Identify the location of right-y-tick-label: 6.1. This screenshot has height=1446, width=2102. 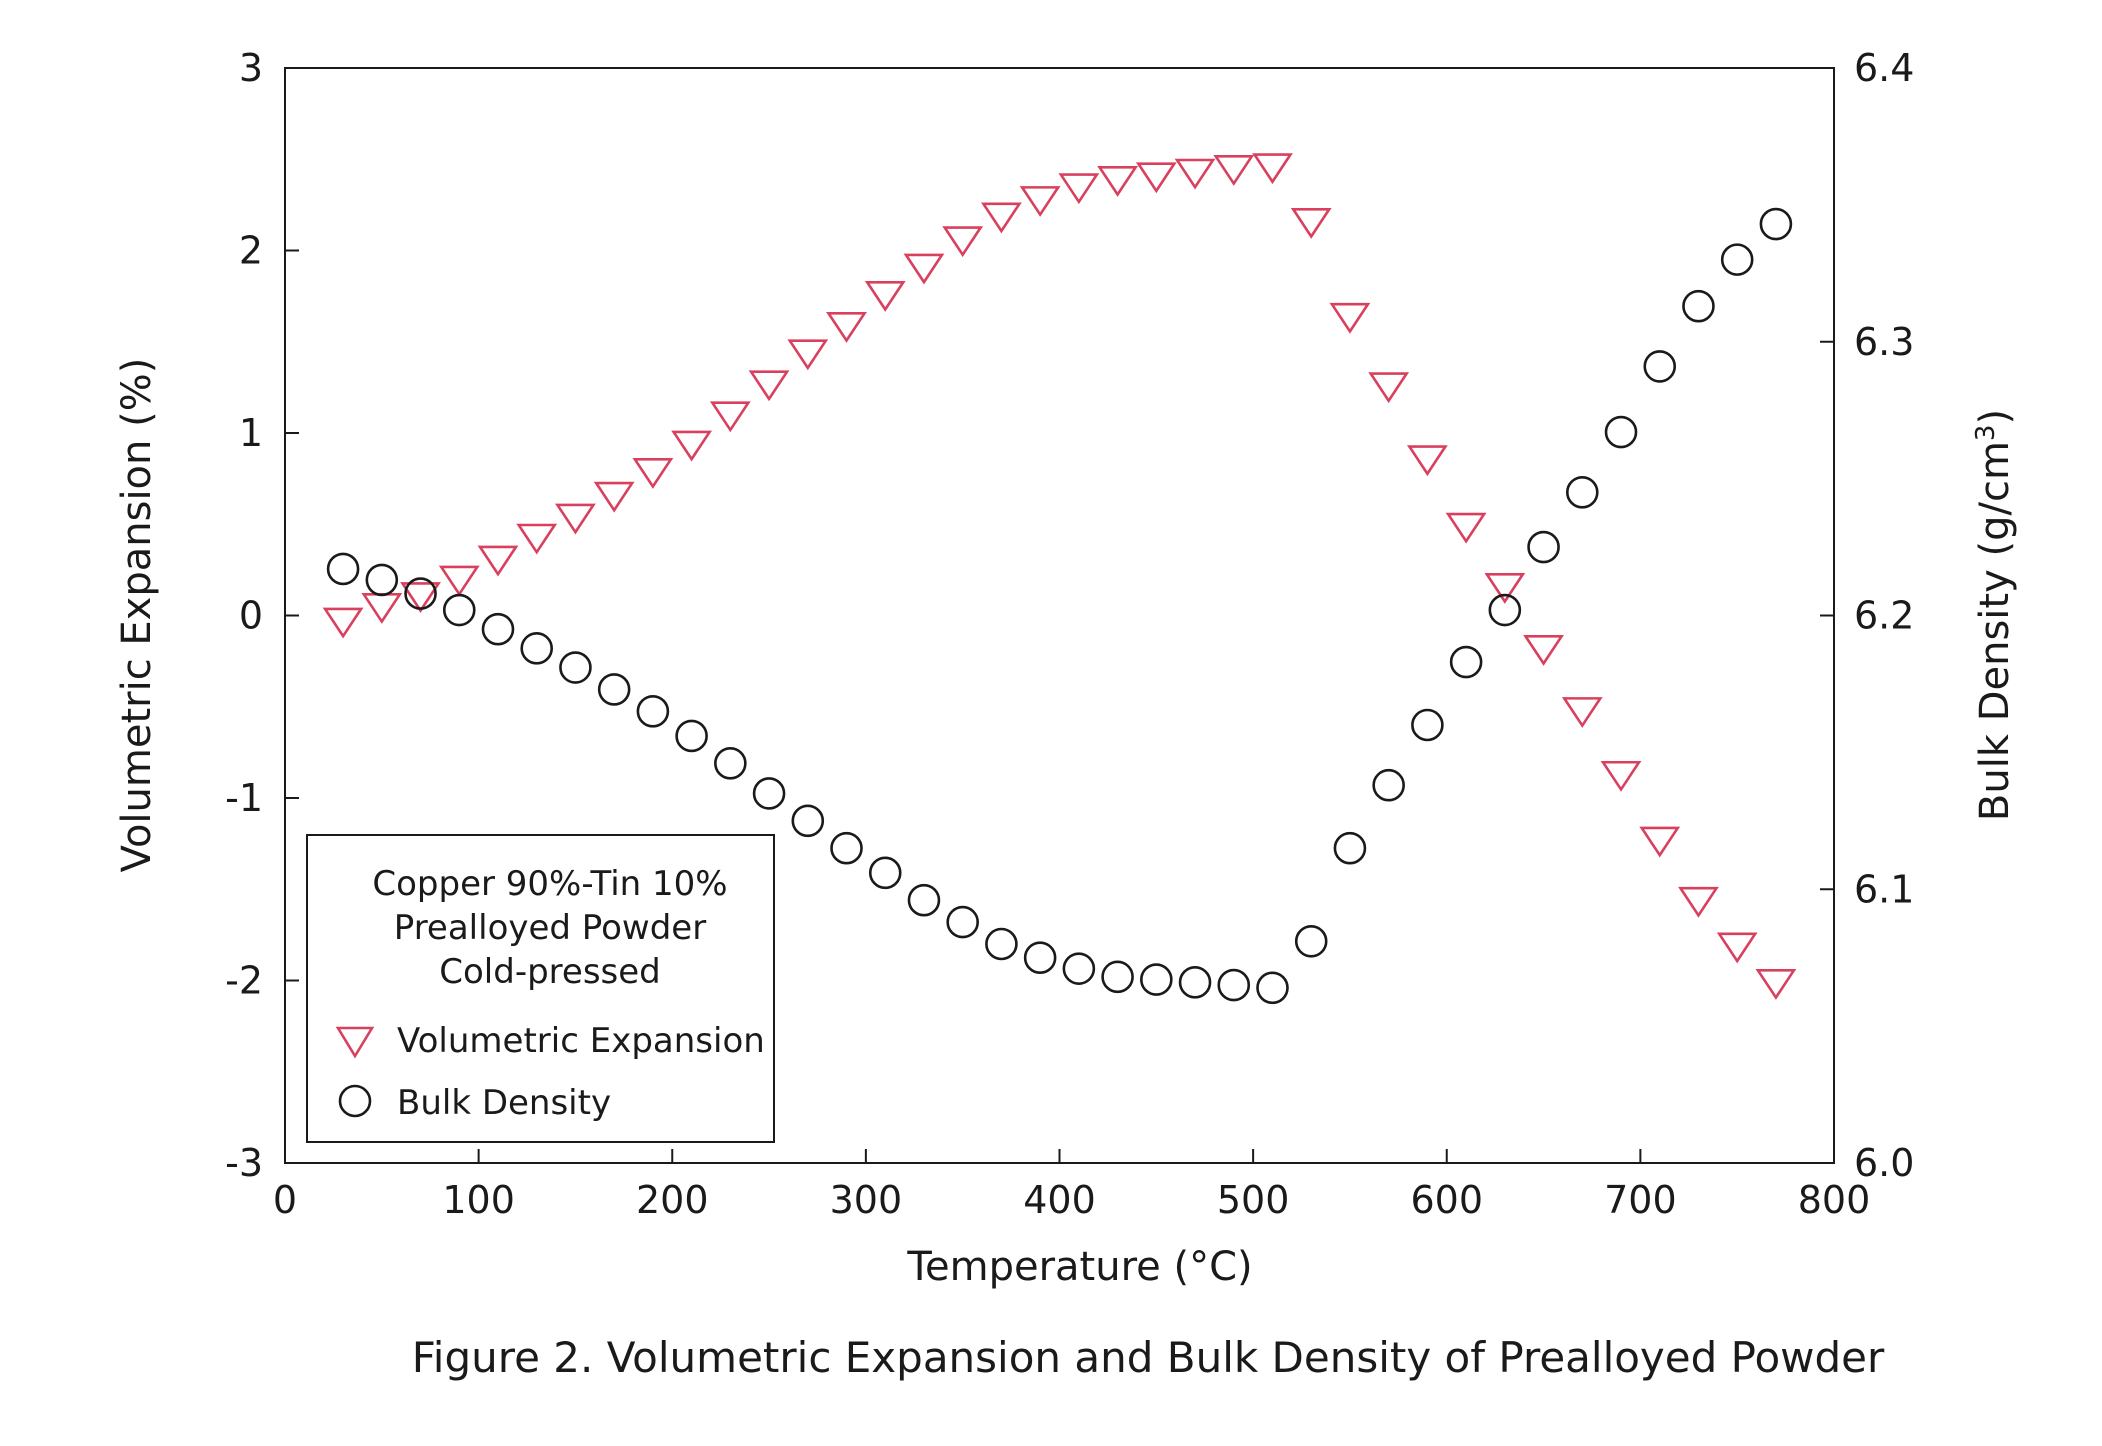
(1884, 889).